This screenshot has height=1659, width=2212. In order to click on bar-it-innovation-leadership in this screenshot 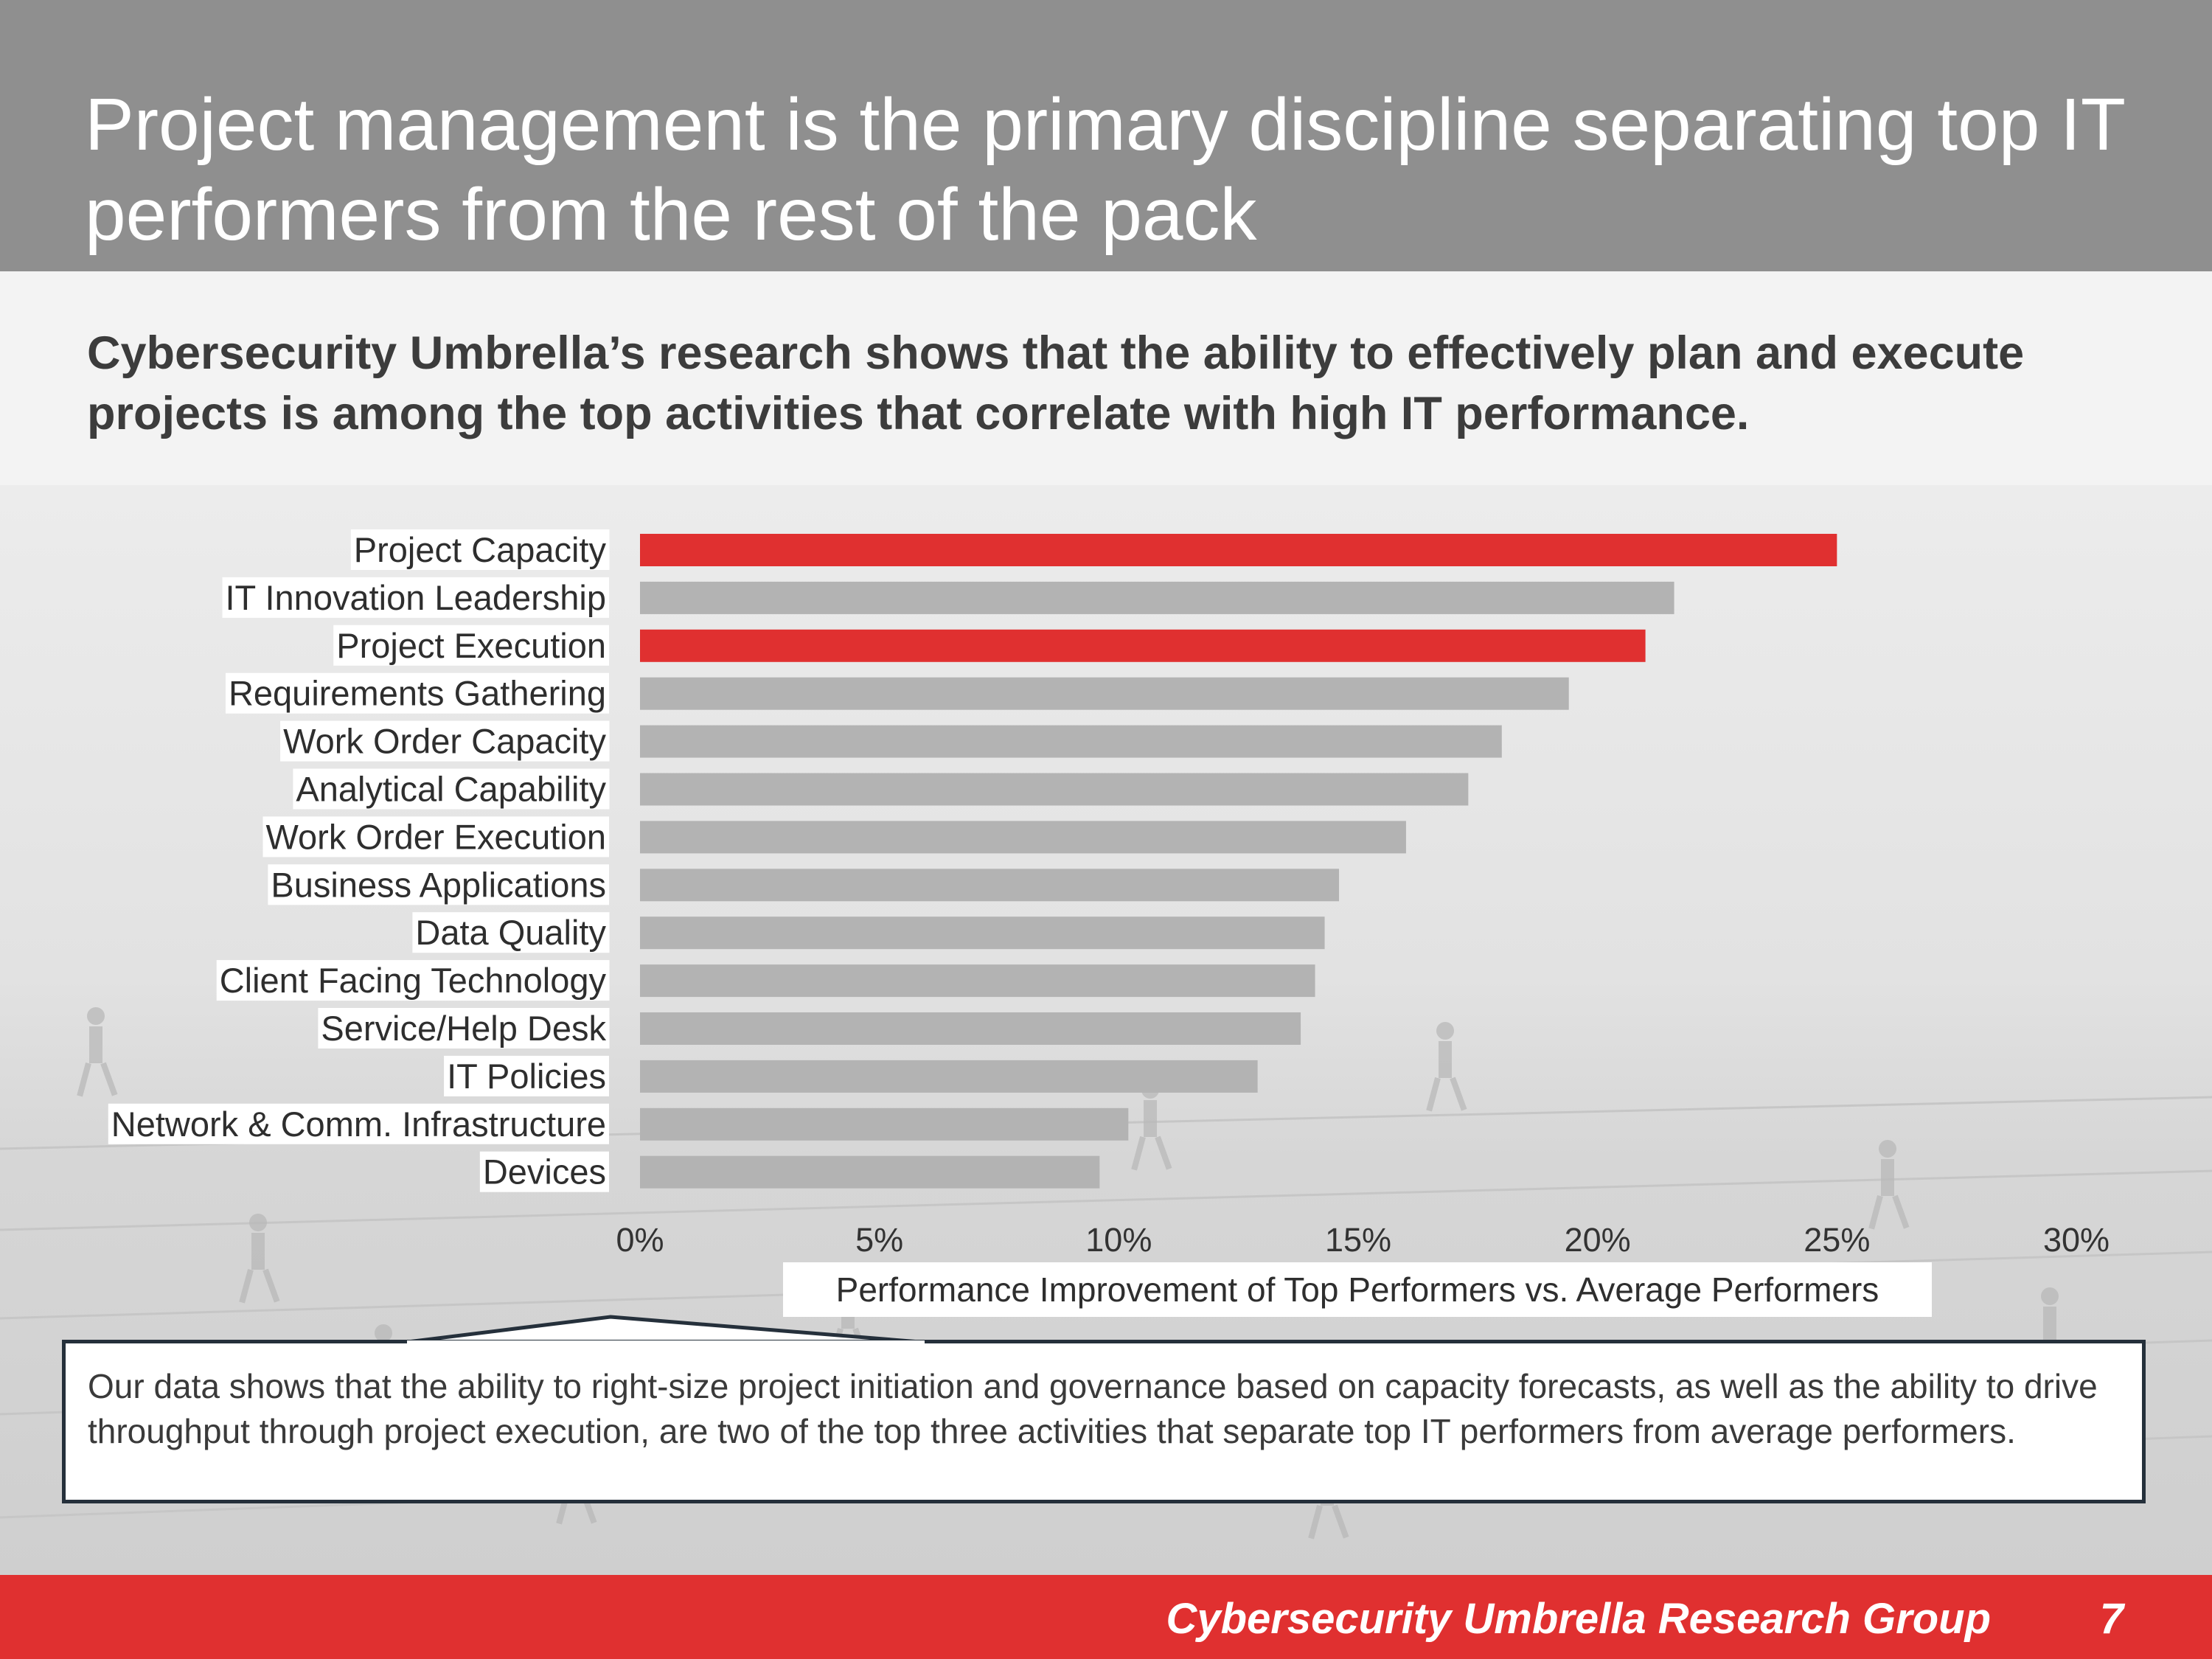, I will do `click(1157, 597)`.